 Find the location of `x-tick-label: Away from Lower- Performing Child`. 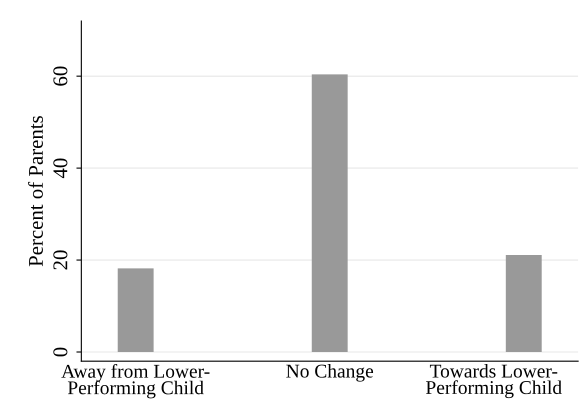

x-tick-label: Away from Lower- Performing Child is located at coordinates (135, 381).